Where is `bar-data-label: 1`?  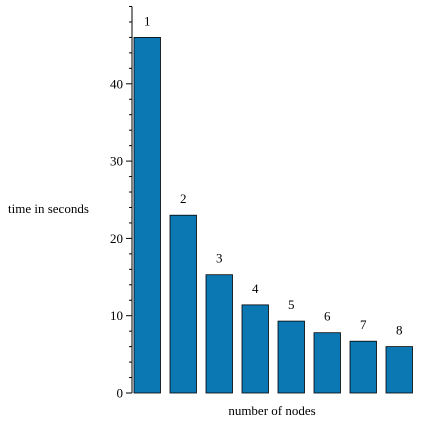
bar-data-label: 1 is located at coordinates (147, 20).